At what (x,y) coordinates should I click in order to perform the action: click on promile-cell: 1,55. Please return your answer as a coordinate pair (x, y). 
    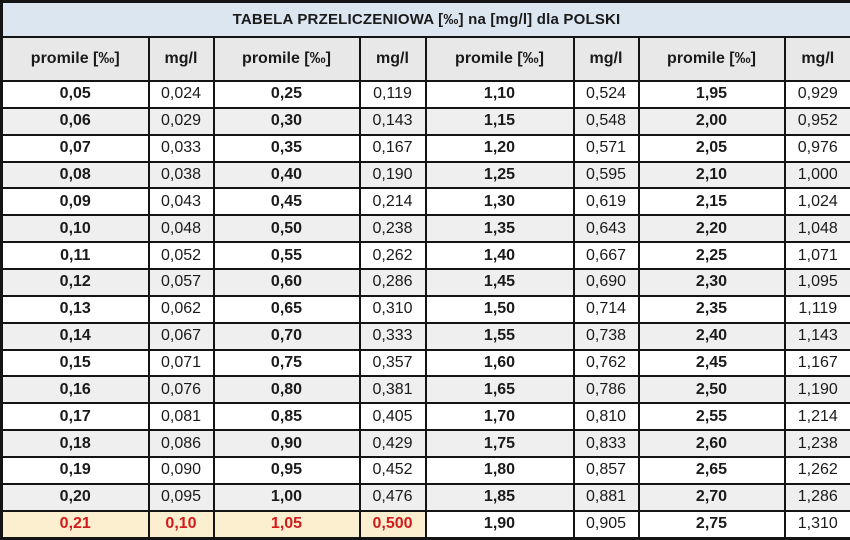
    Looking at the image, I should click on (499, 336).